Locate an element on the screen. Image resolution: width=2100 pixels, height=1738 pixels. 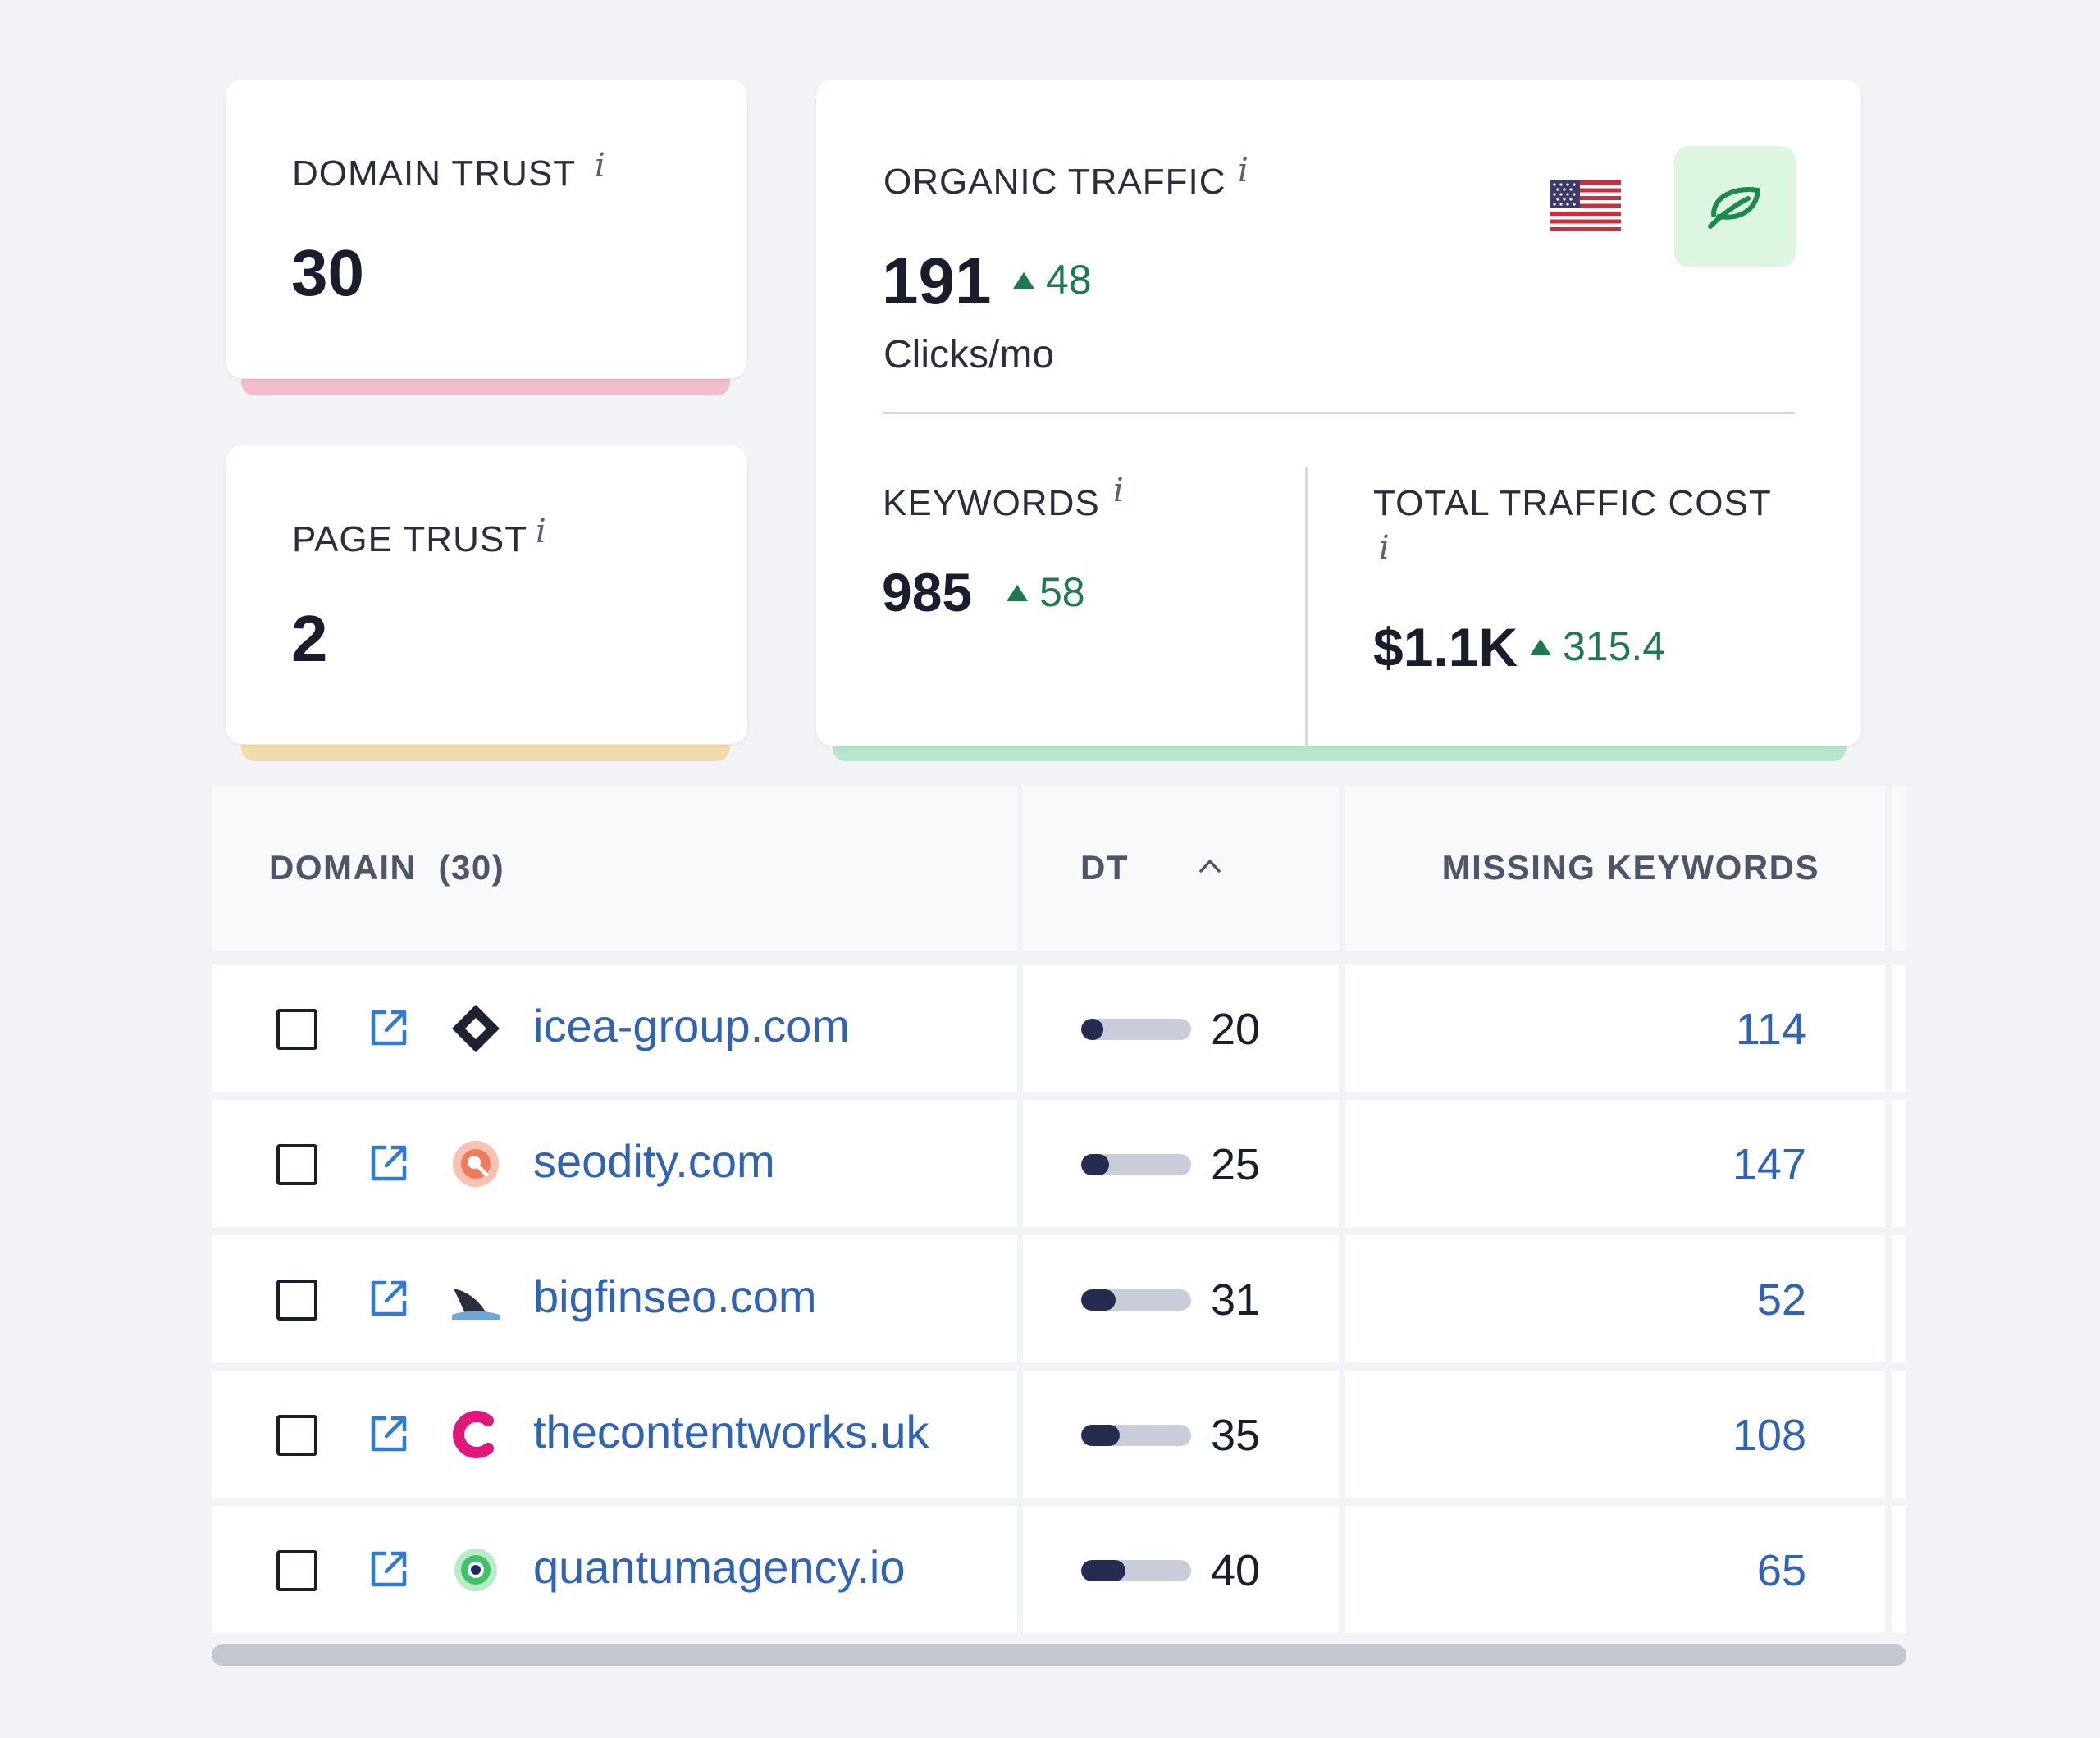
domain-header-label: DOMAIN is located at coordinates (343, 867).